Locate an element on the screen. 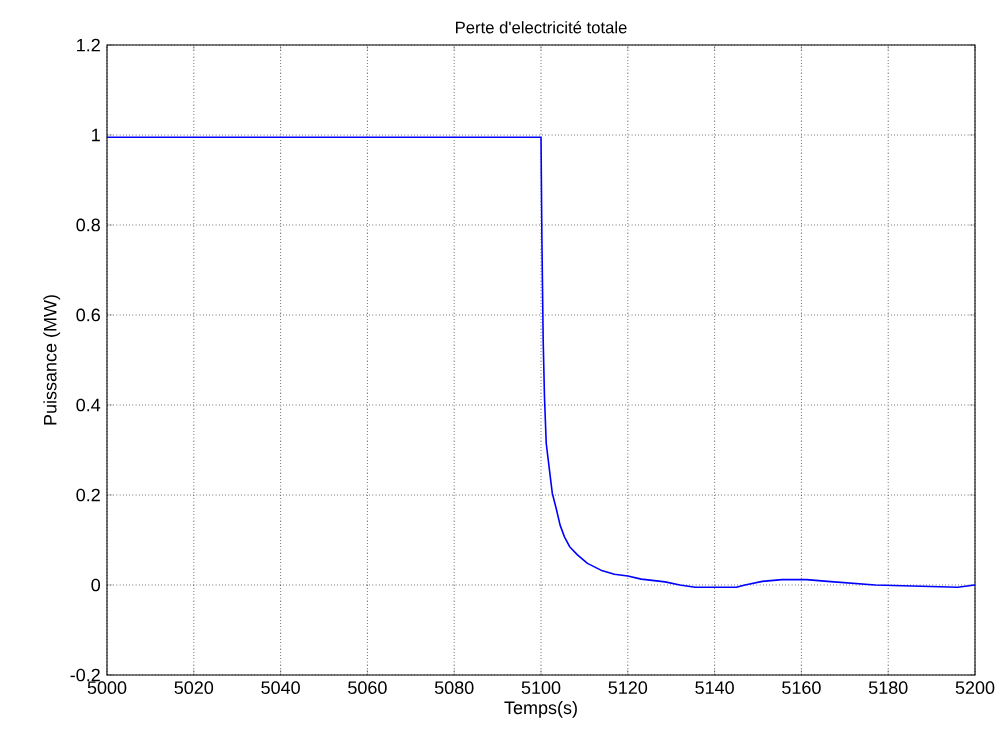  y-tick-label: 0 is located at coordinates (96, 585).